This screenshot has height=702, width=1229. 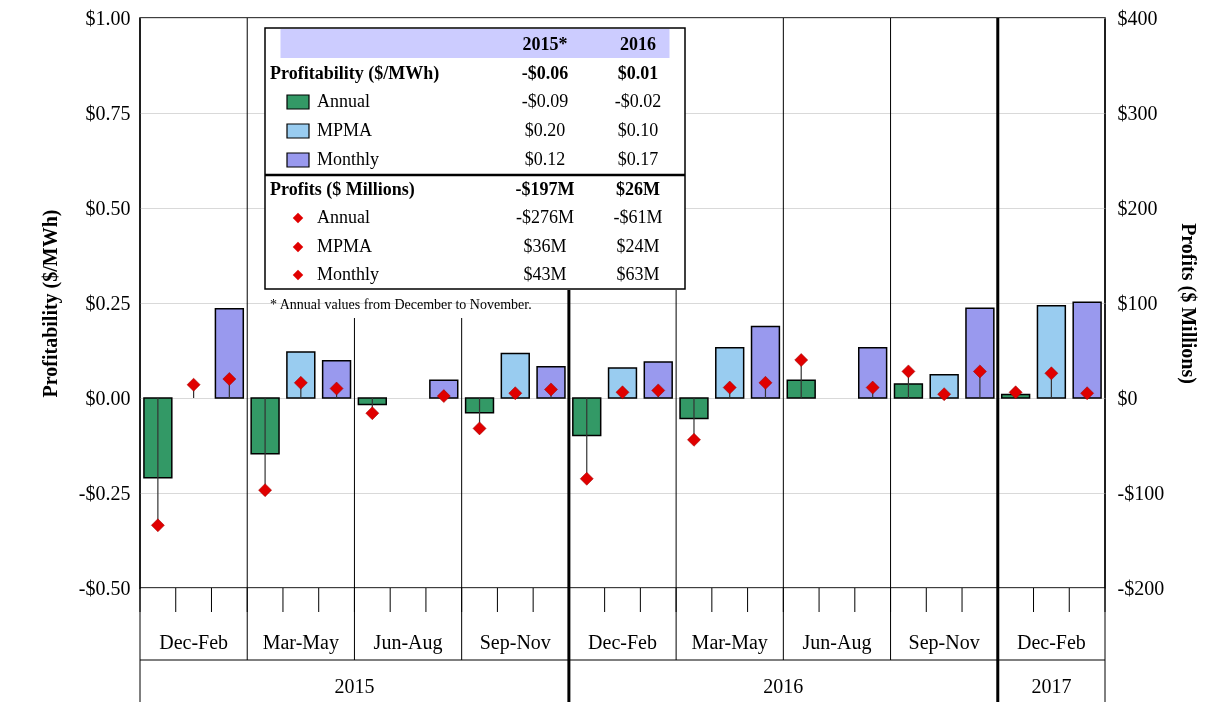 What do you see at coordinates (108, 207) in the screenshot?
I see `y-tick-label: $0.50` at bounding box center [108, 207].